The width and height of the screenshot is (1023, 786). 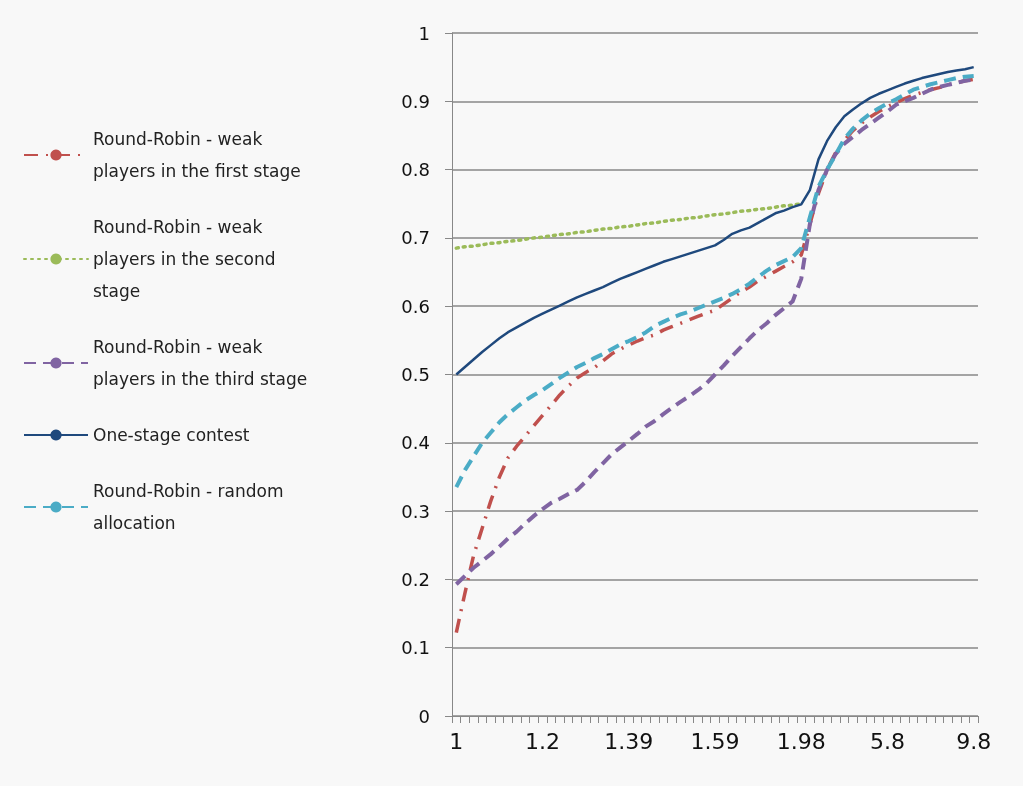 I want to click on y-tick-label: 0.5, so click(x=415, y=374).